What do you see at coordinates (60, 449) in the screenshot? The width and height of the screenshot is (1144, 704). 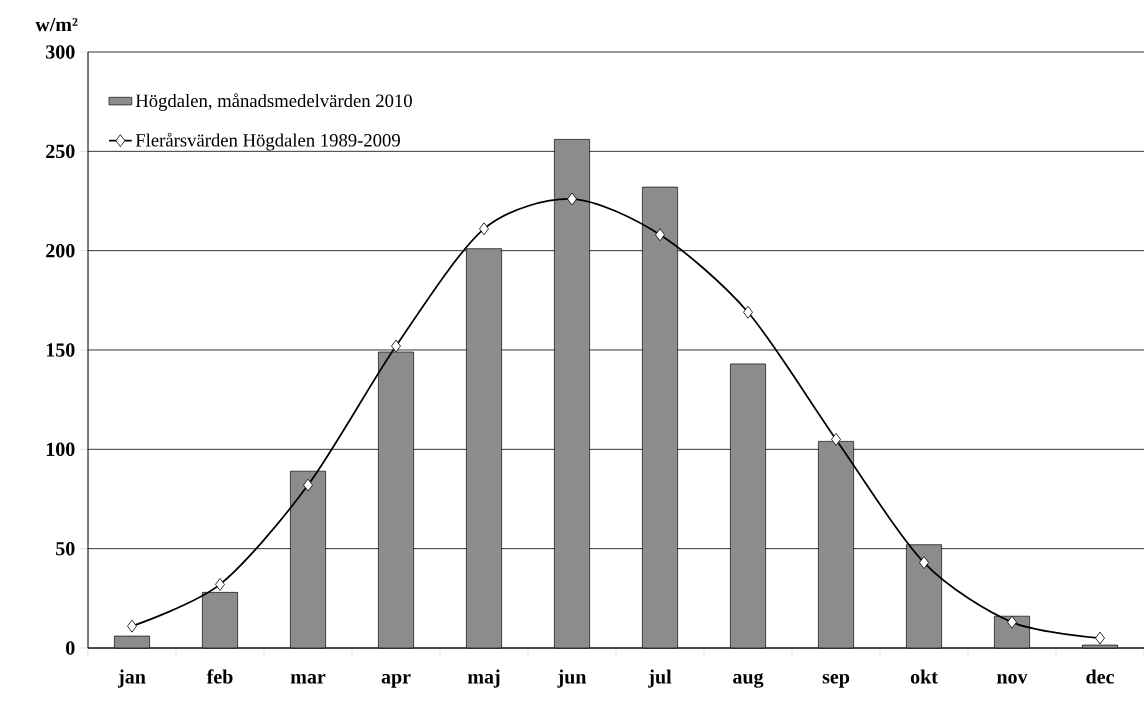 I see `y-tick-label: 100` at bounding box center [60, 449].